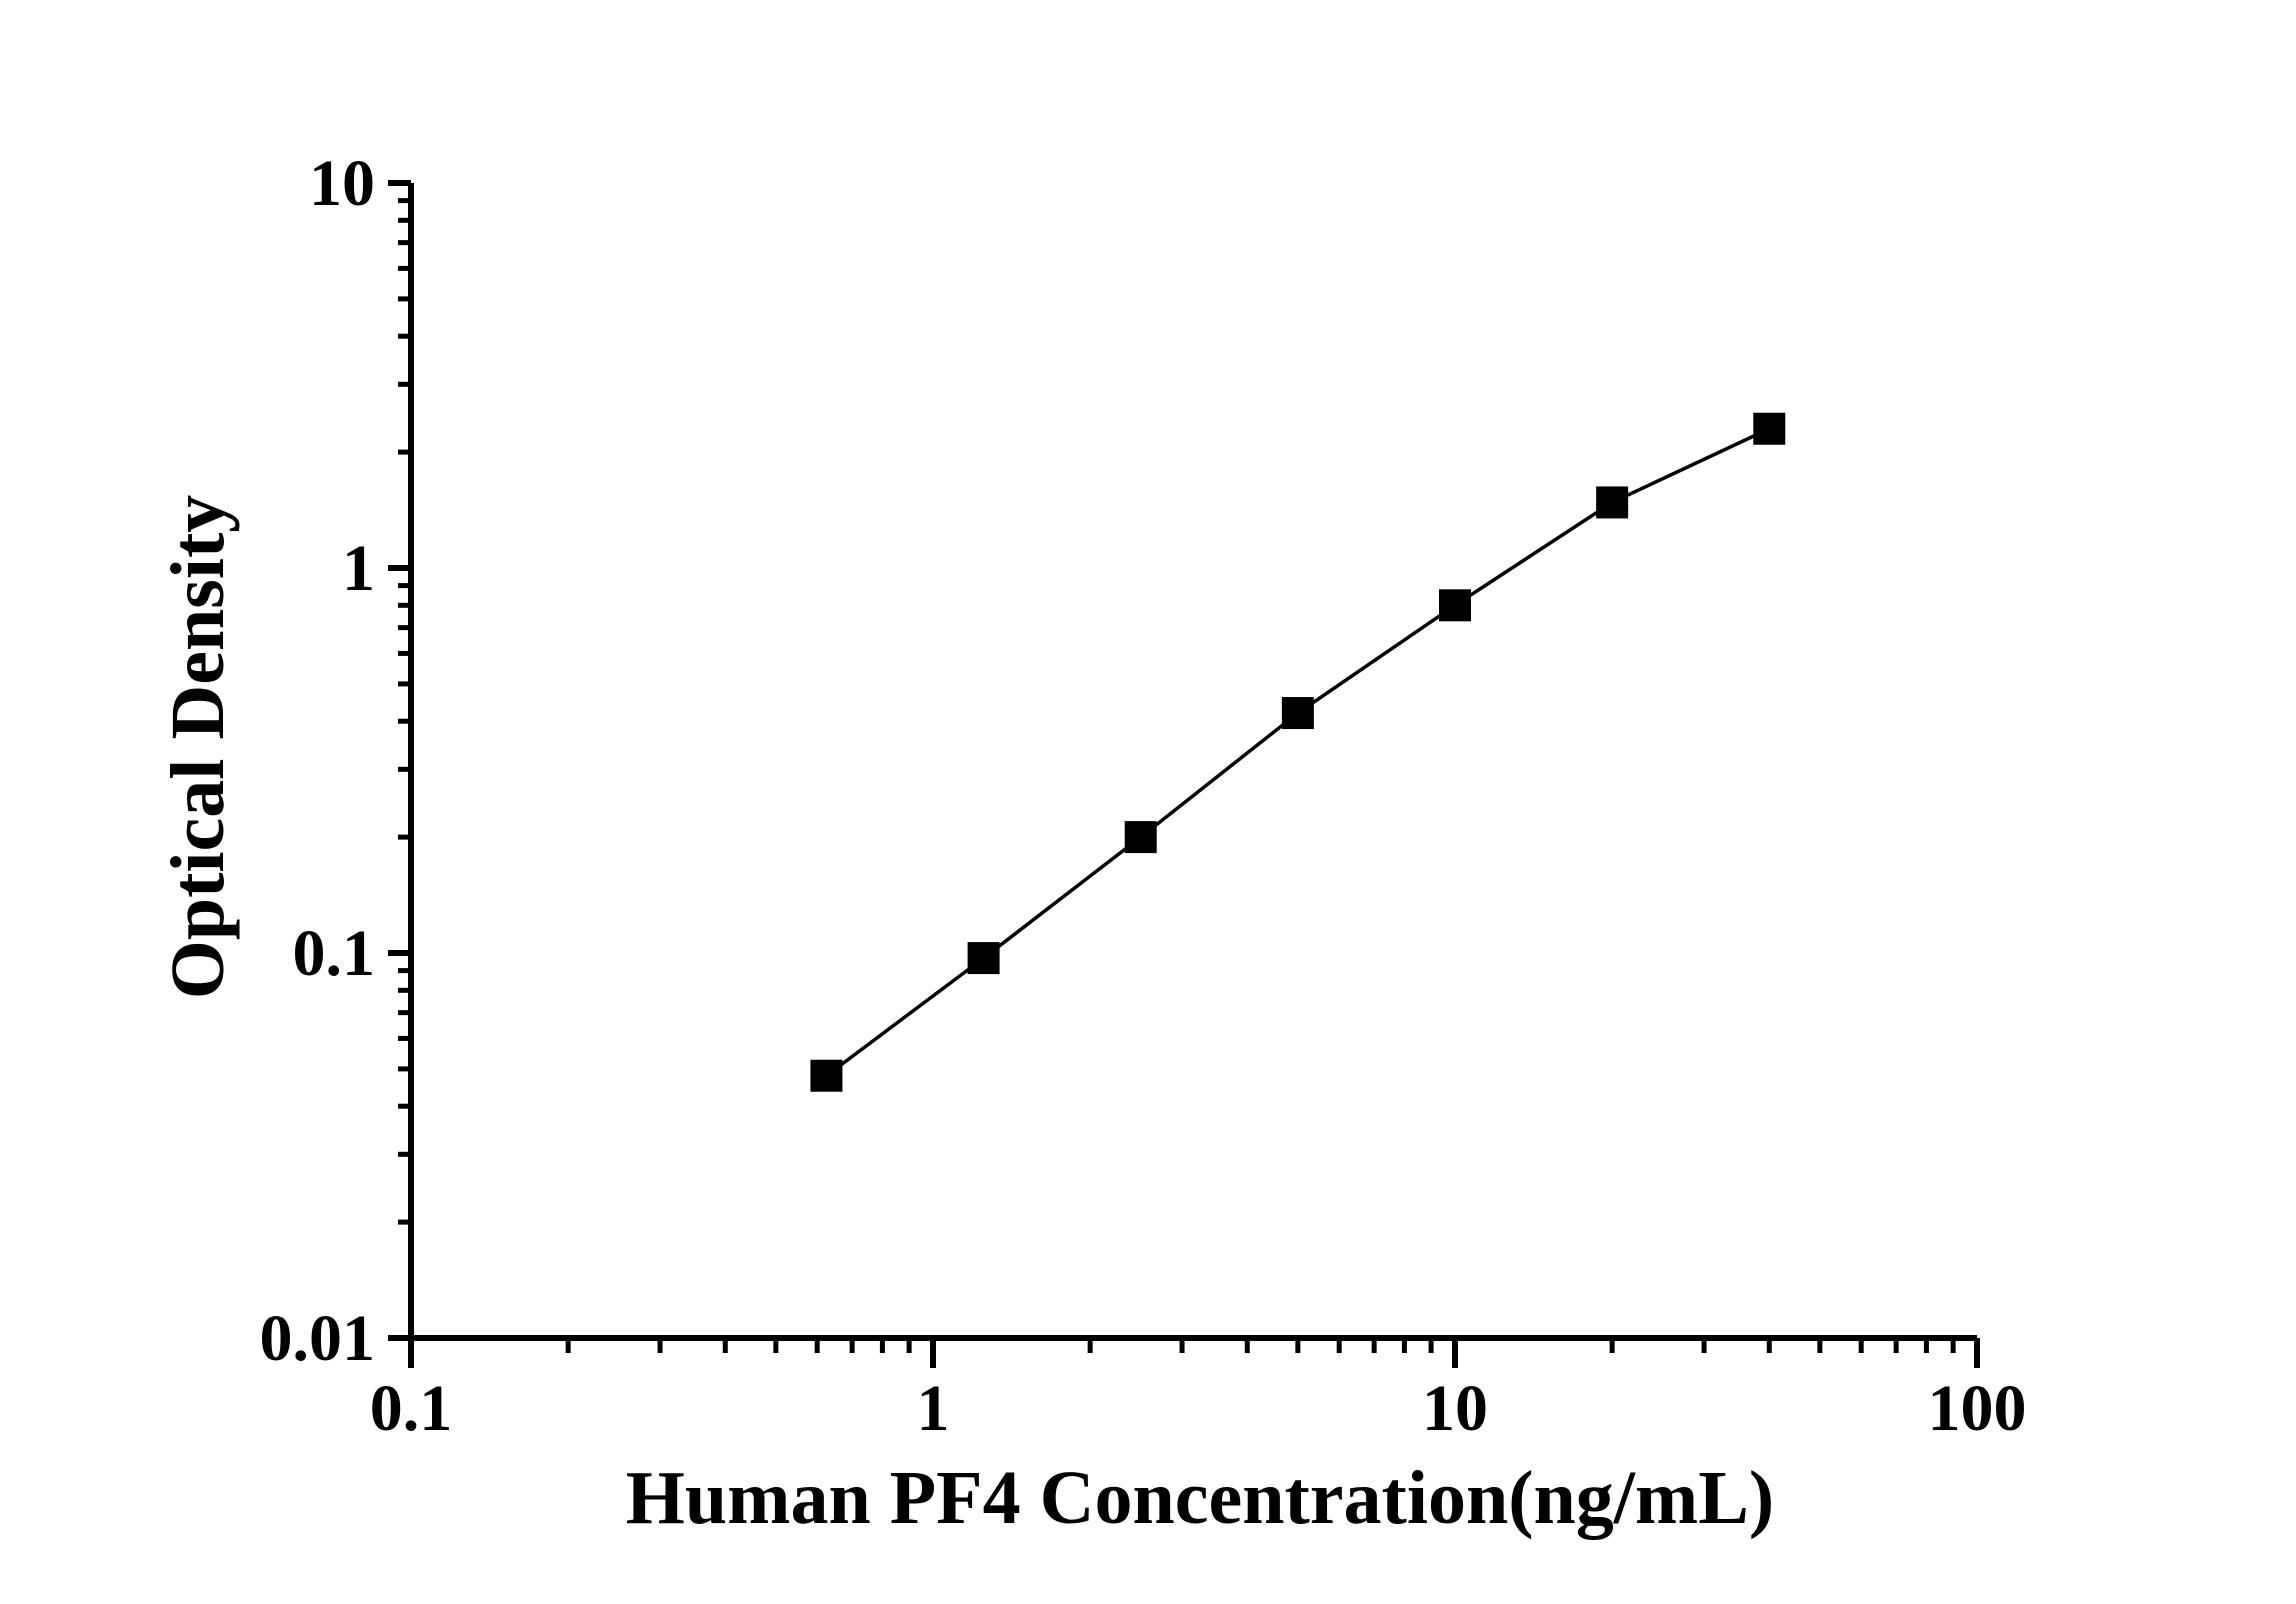 The height and width of the screenshot is (1604, 2296). What do you see at coordinates (318, 1338) in the screenshot?
I see `y-tick-label: 0.01` at bounding box center [318, 1338].